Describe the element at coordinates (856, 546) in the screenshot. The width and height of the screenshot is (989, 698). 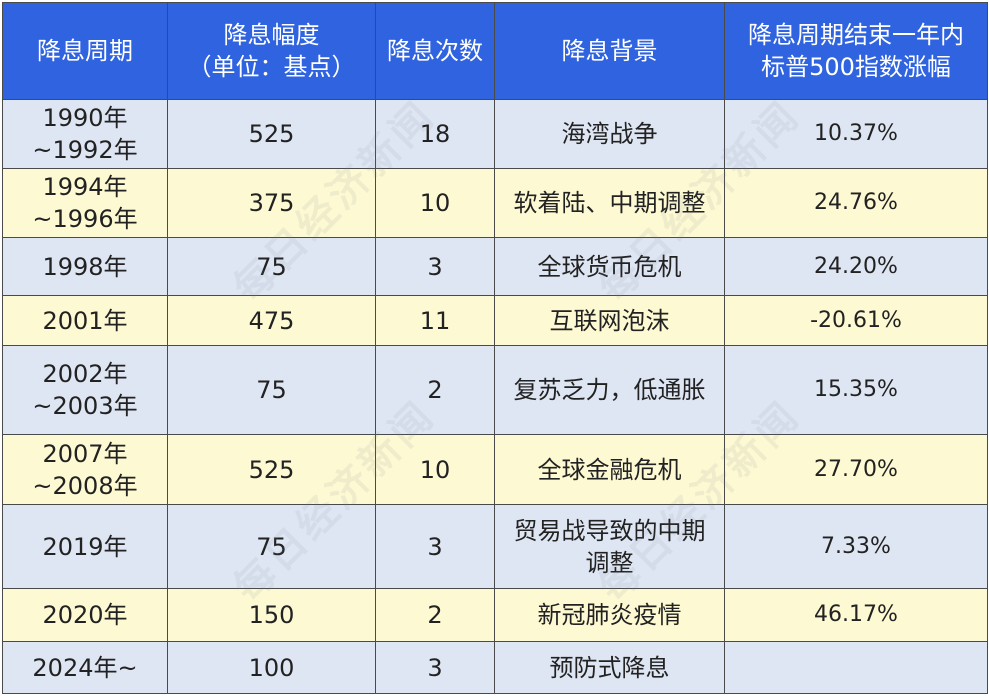
I see `cell-sp500: 7.33%` at that location.